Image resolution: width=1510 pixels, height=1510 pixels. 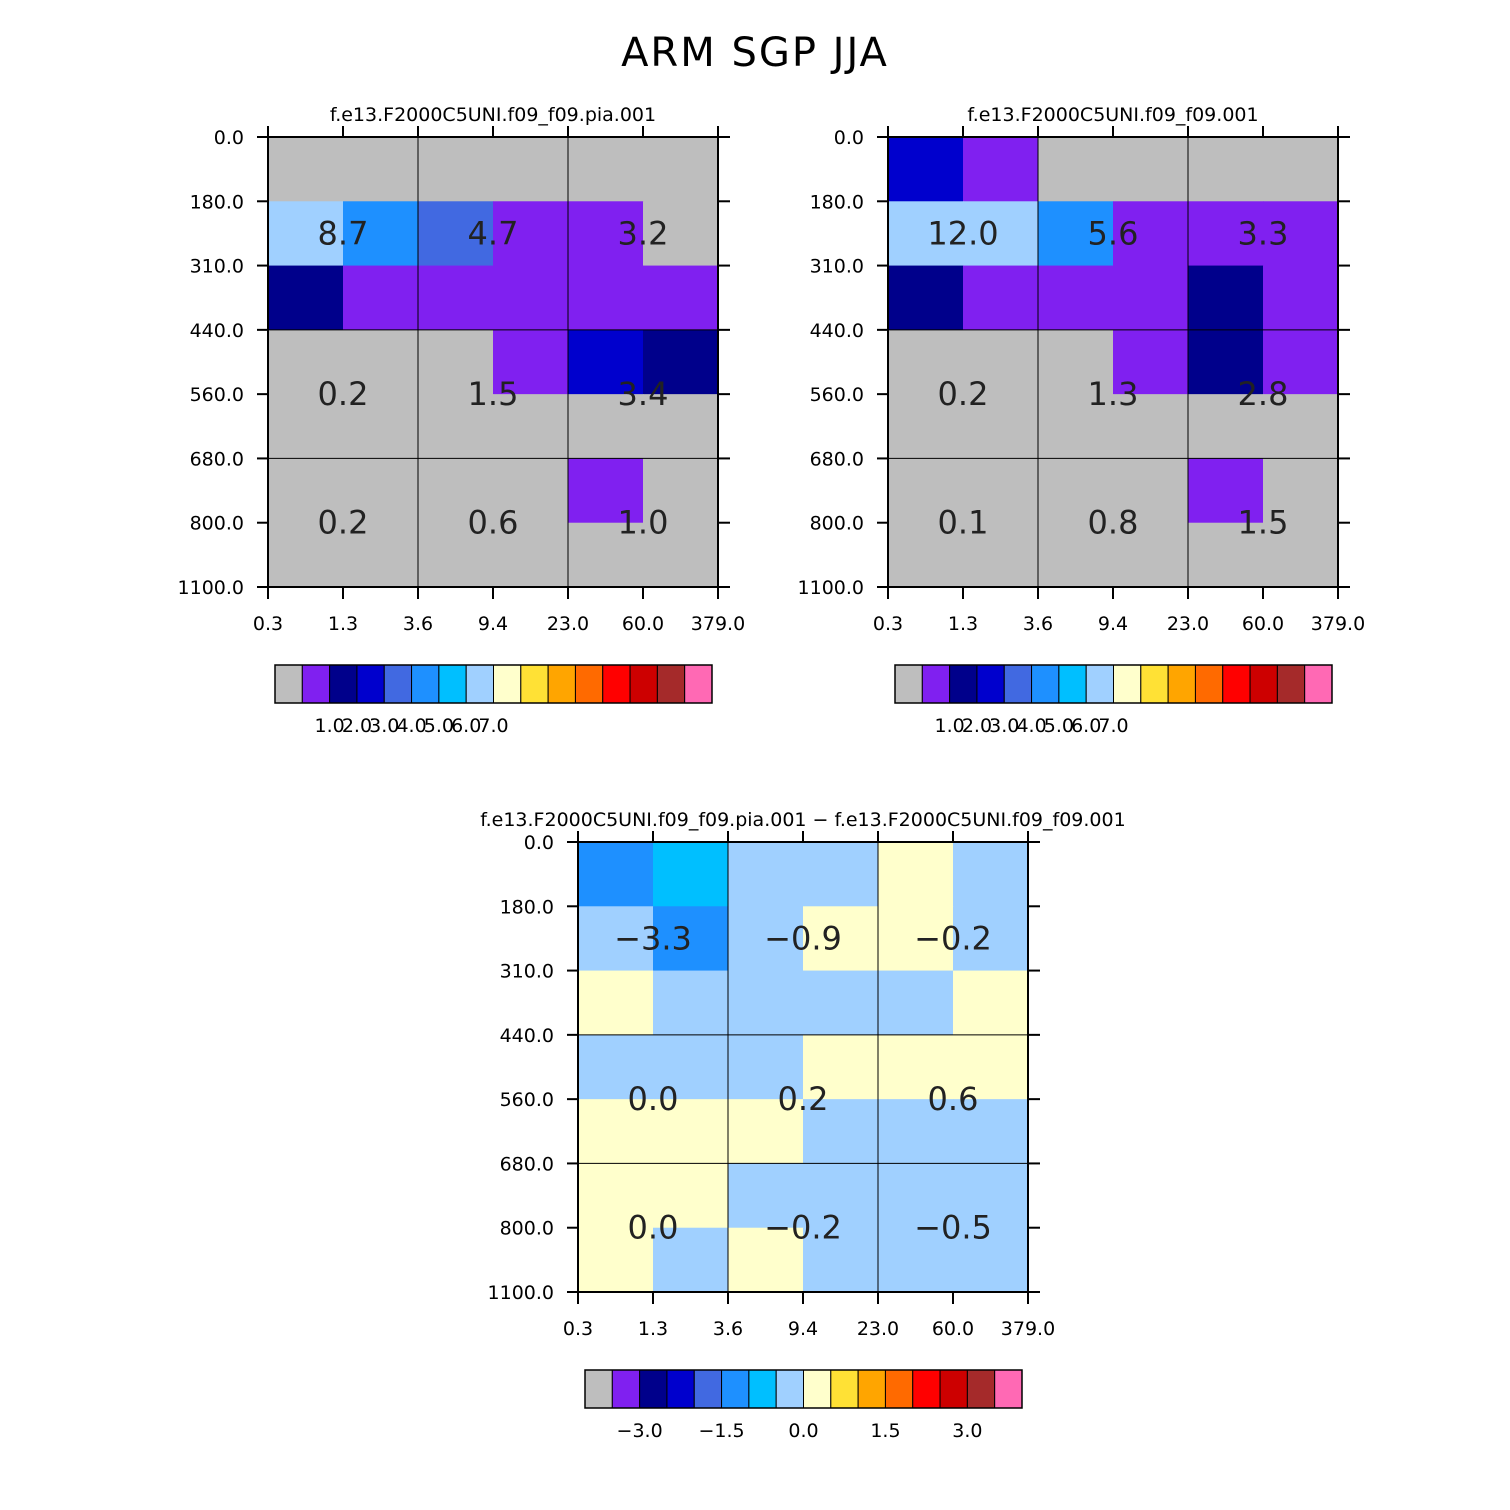 I want to click on colorbar-label: 3.0, so click(x=1004, y=726).